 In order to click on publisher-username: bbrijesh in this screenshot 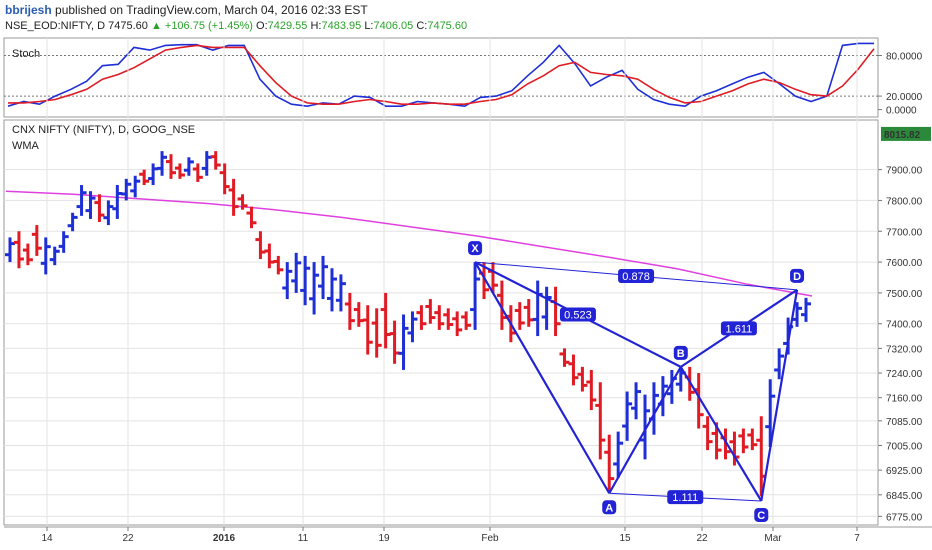, I will do `click(28, 10)`.